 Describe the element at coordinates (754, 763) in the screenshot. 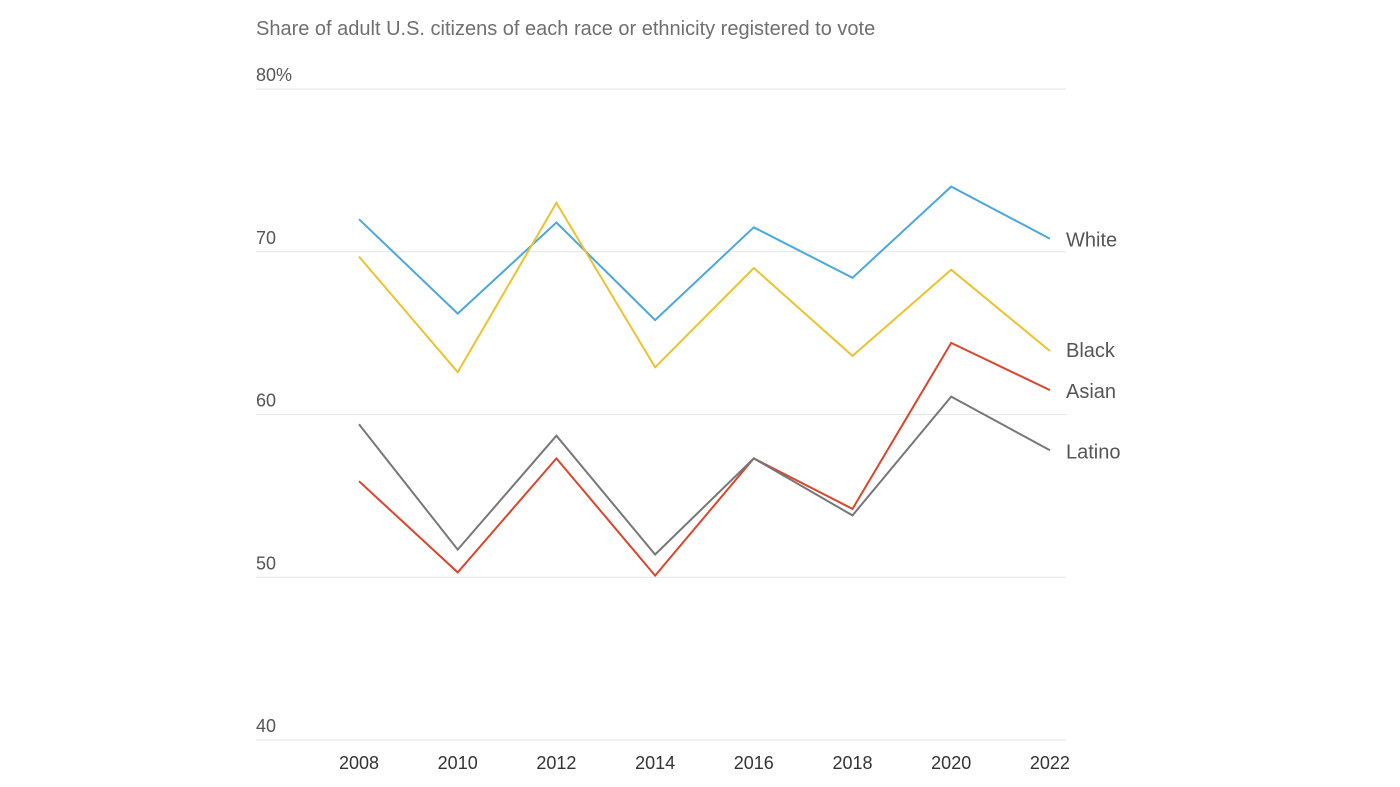

I see `x-tick-label-2016: 2016` at that location.